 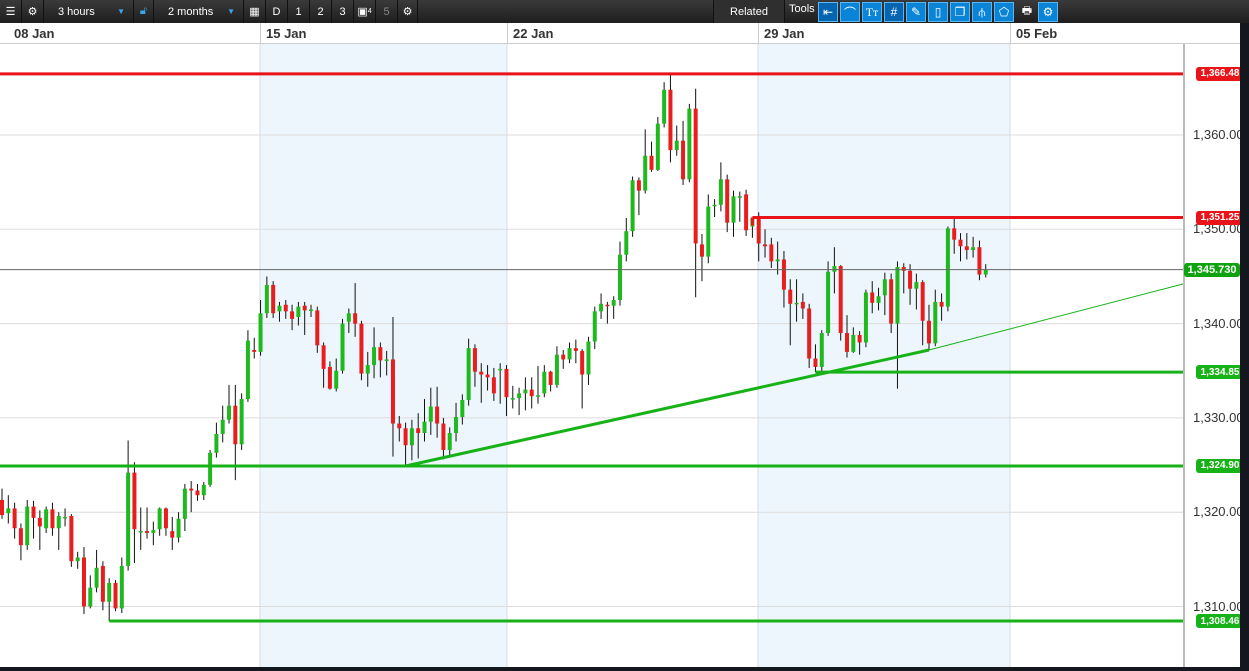 What do you see at coordinates (938, 12) in the screenshot?
I see `candle-icon: ▯` at bounding box center [938, 12].